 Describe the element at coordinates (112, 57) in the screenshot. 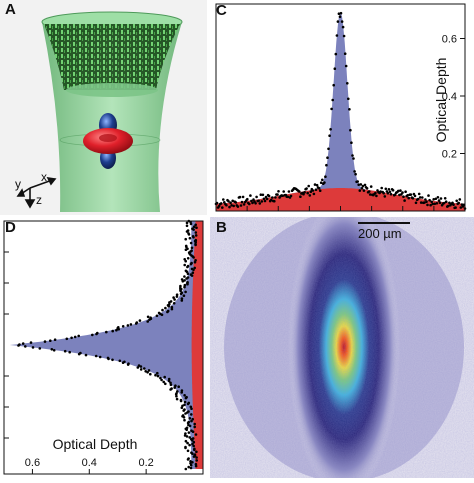

I see `speckle-pattern` at that location.